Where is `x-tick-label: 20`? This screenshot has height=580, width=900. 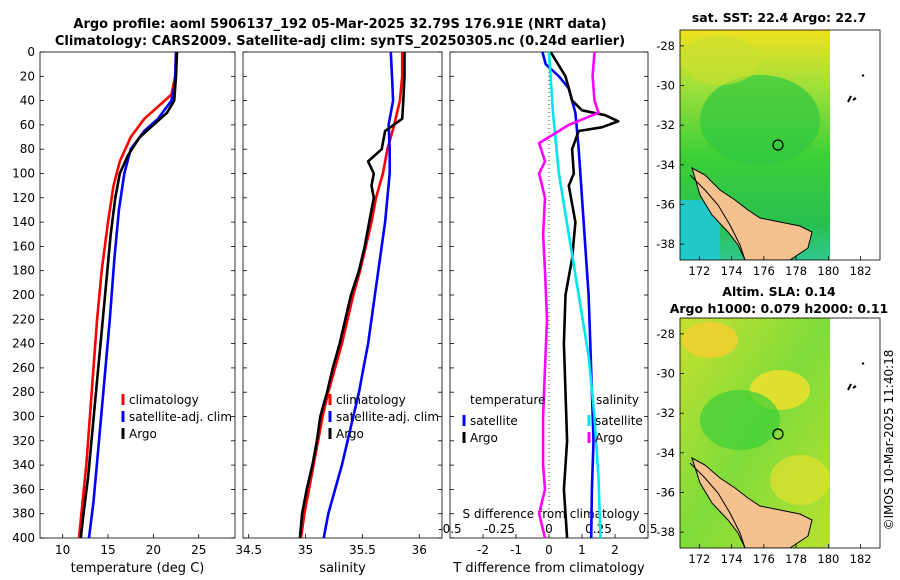 x-tick-label: 20 is located at coordinates (153, 550).